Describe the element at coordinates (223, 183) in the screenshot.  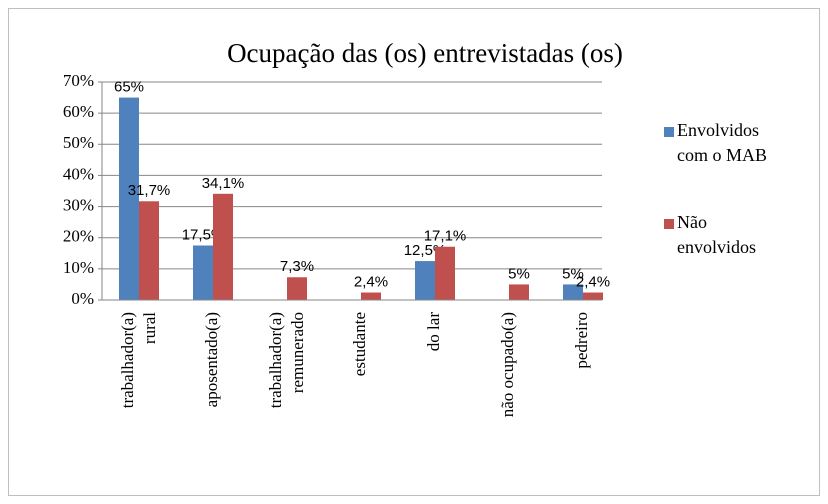
I see `value-label: 34,1%` at that location.